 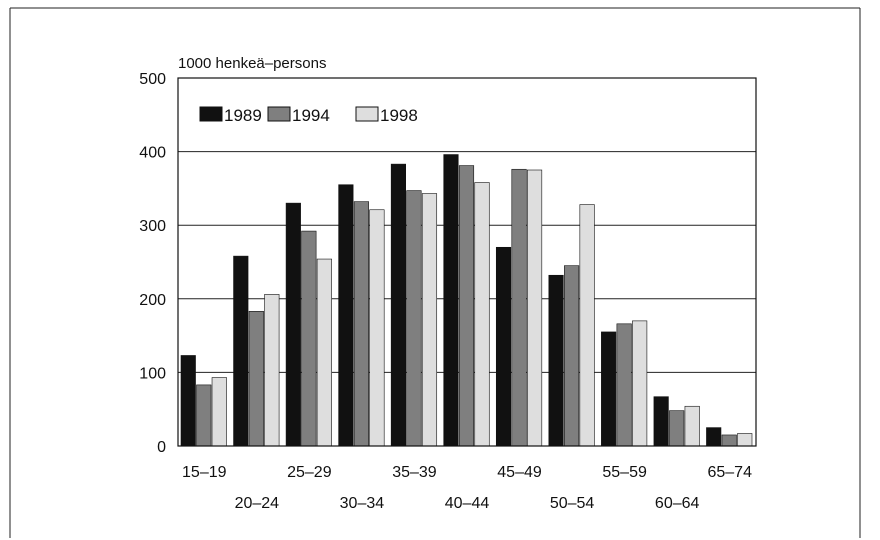 What do you see at coordinates (729, 472) in the screenshot?
I see `x-tick-label: 65–74` at bounding box center [729, 472].